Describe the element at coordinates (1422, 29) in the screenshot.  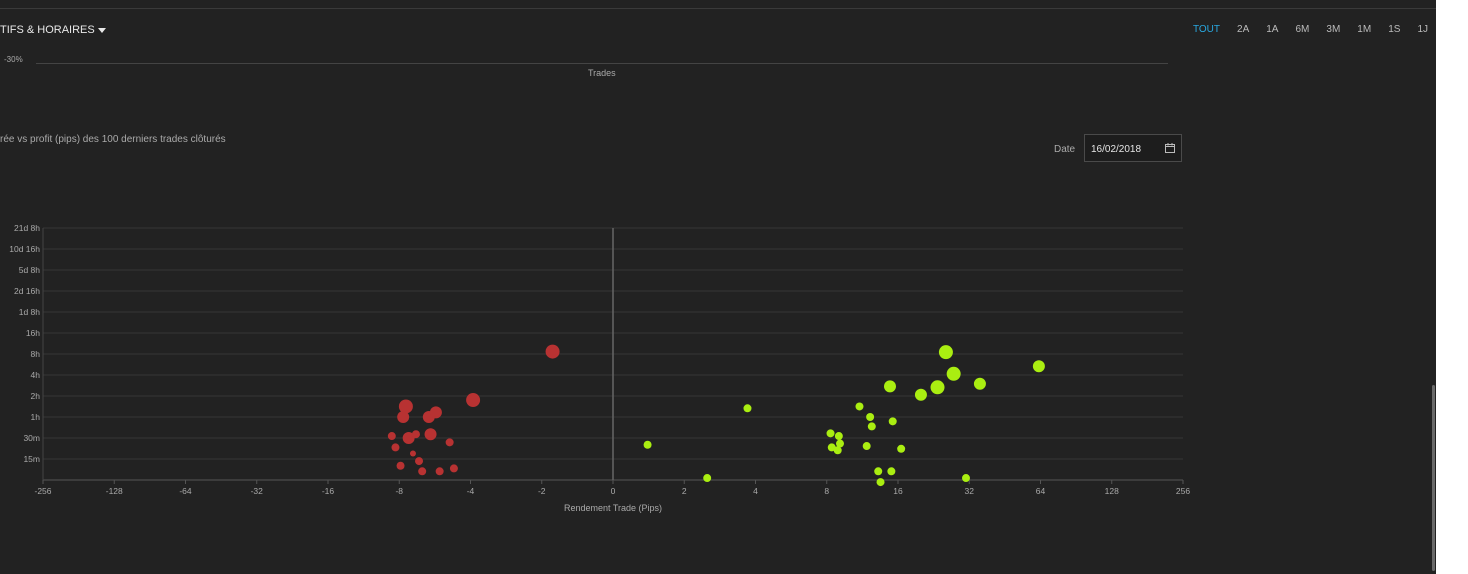
I see `range-1j: 1J` at that location.